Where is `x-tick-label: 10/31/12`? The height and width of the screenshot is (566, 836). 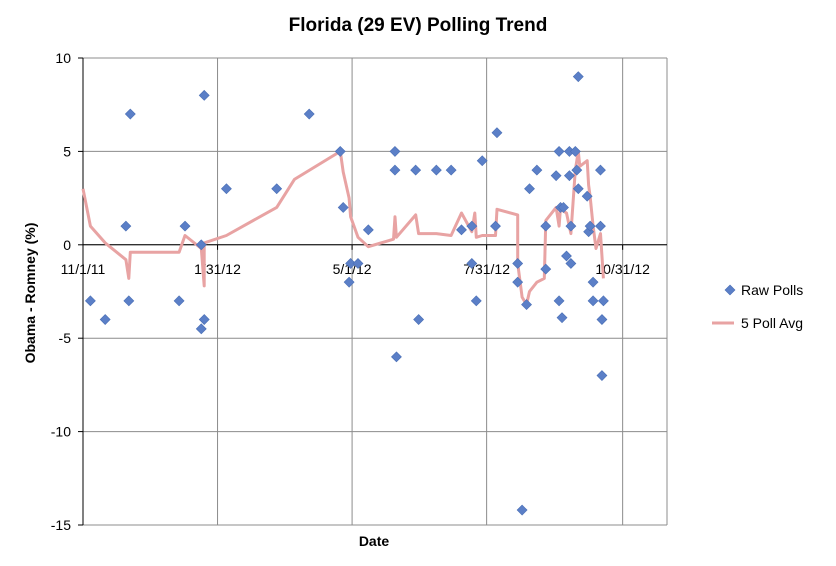
x-tick-label: 10/31/12 is located at coordinates (622, 269).